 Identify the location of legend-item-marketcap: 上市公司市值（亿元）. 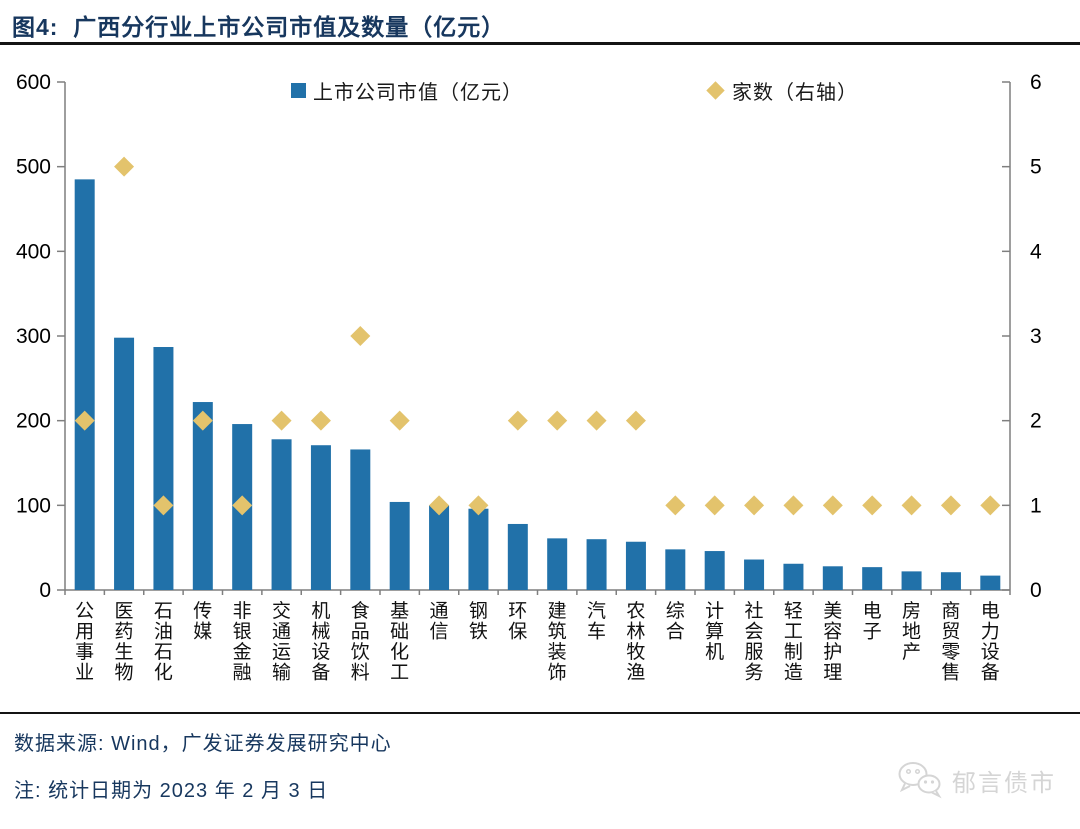
(407, 90).